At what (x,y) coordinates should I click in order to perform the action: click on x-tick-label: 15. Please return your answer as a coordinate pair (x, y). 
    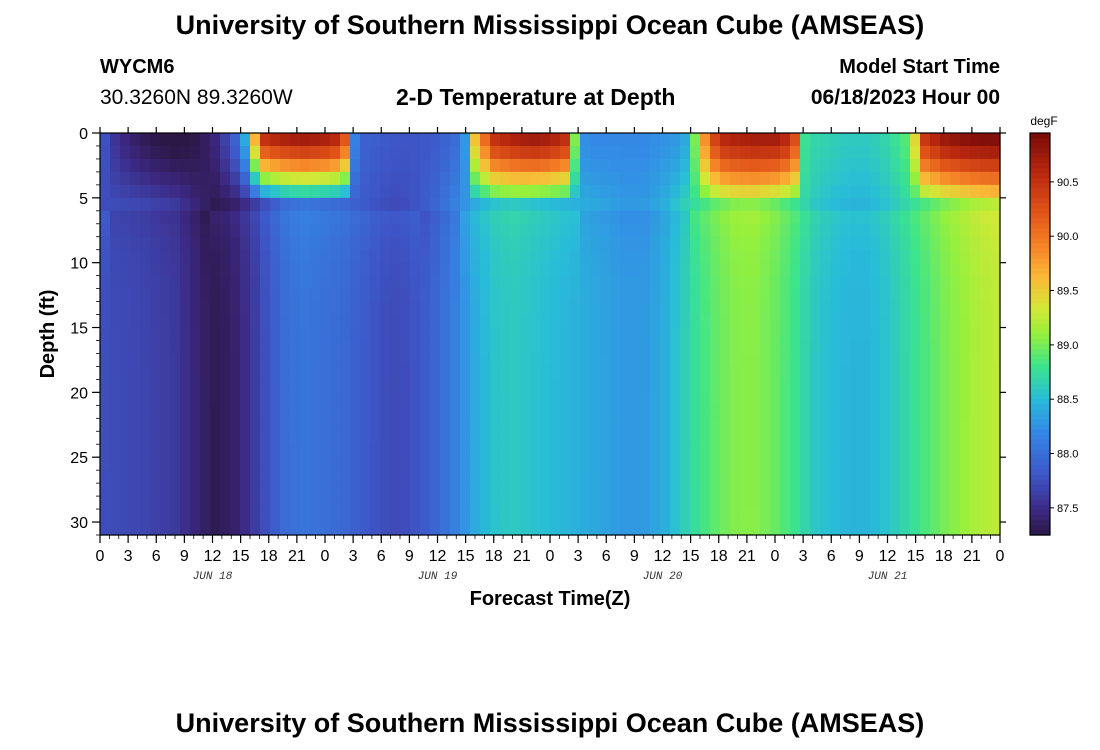
    Looking at the image, I should click on (691, 556).